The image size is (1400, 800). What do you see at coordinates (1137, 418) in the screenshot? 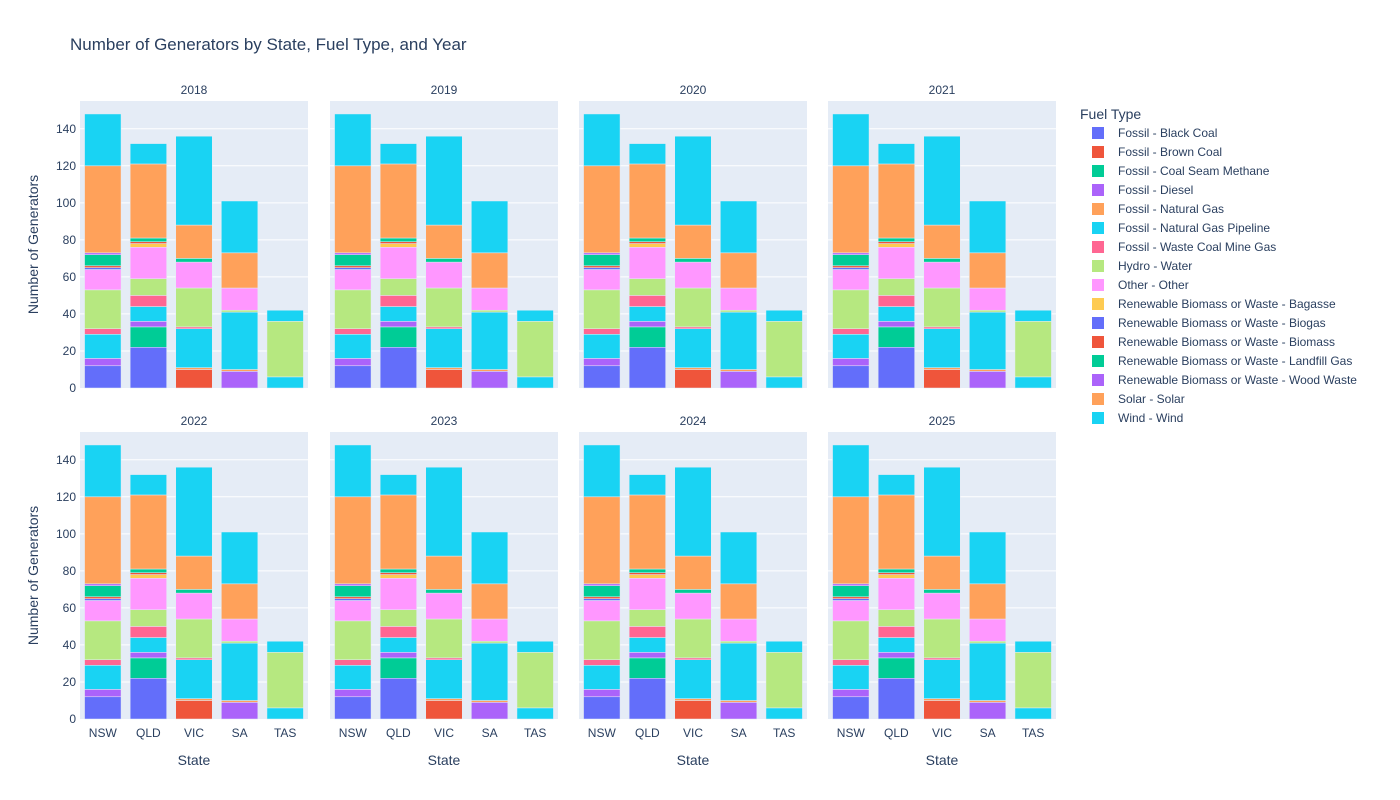
I see `legend-item: Wind - Wind` at bounding box center [1137, 418].